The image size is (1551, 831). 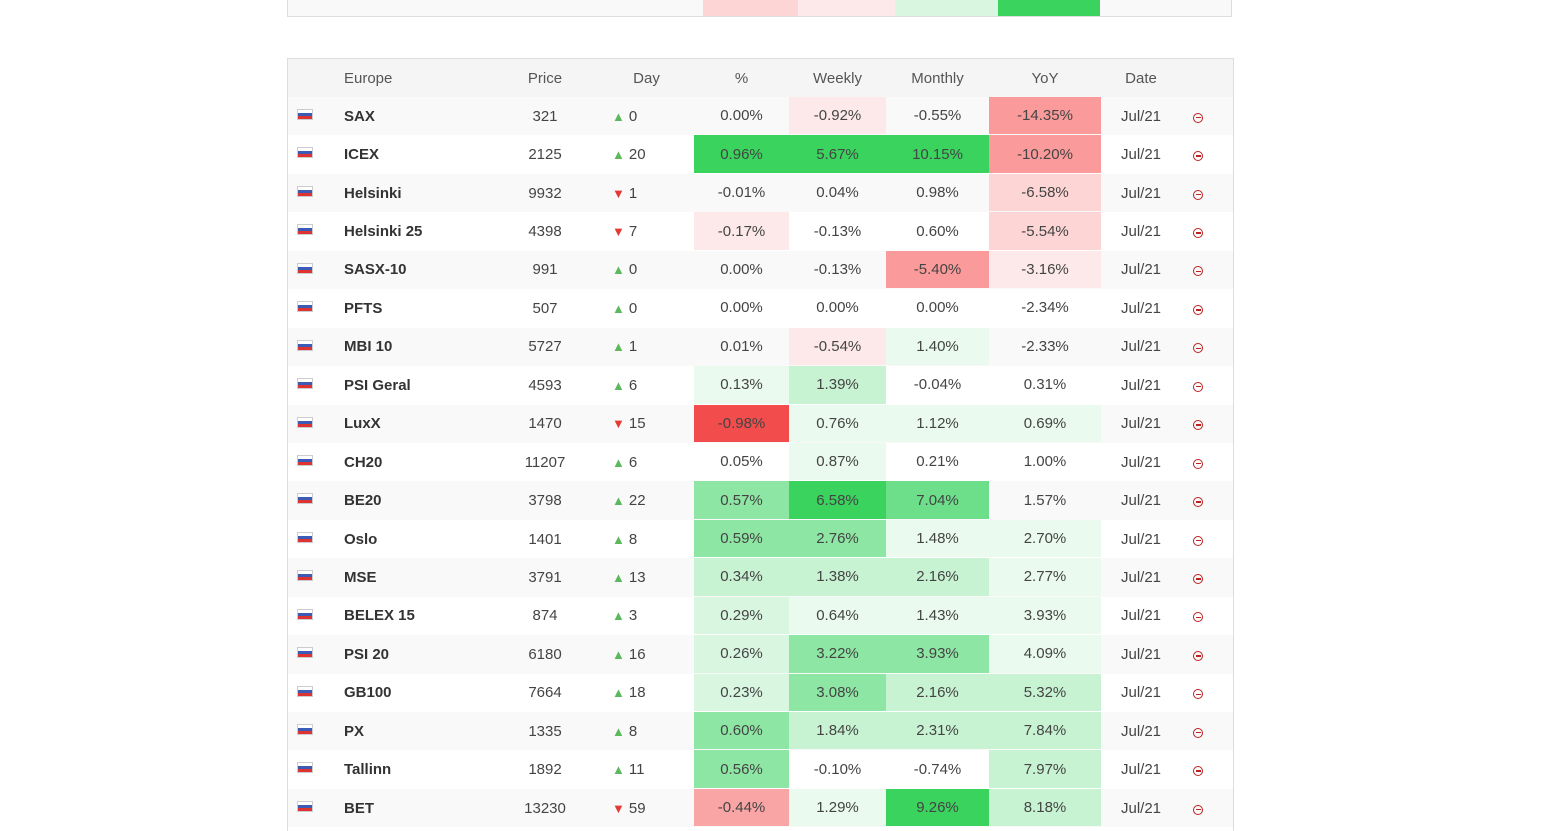 I want to click on yoy-change: 7.84%, so click(x=1045, y=731).